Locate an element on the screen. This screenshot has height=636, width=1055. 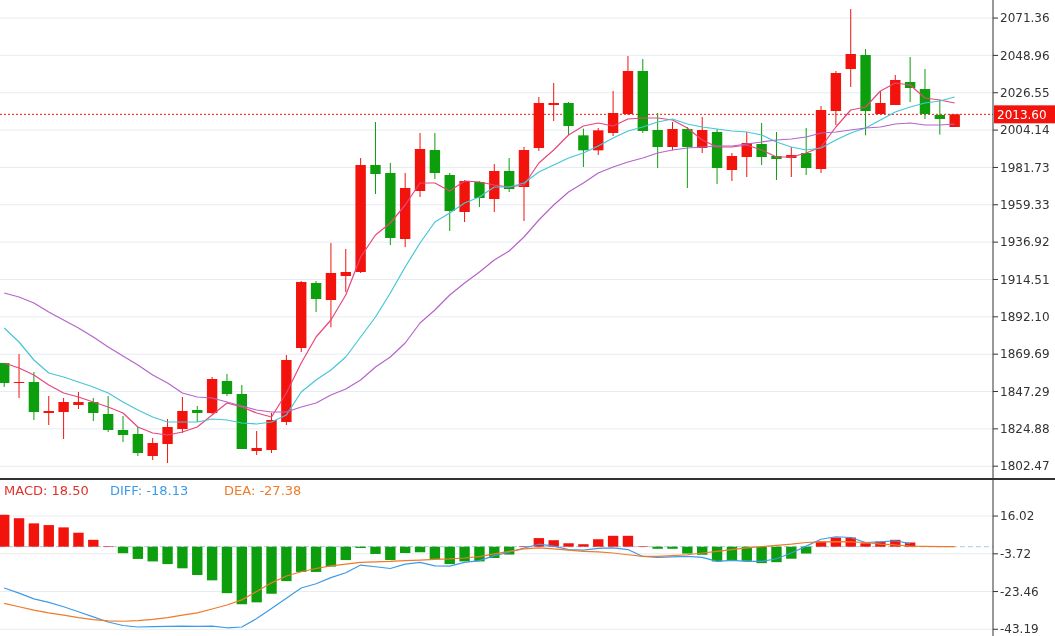
text: DIFF: -18.13 is located at coordinates (149, 490).